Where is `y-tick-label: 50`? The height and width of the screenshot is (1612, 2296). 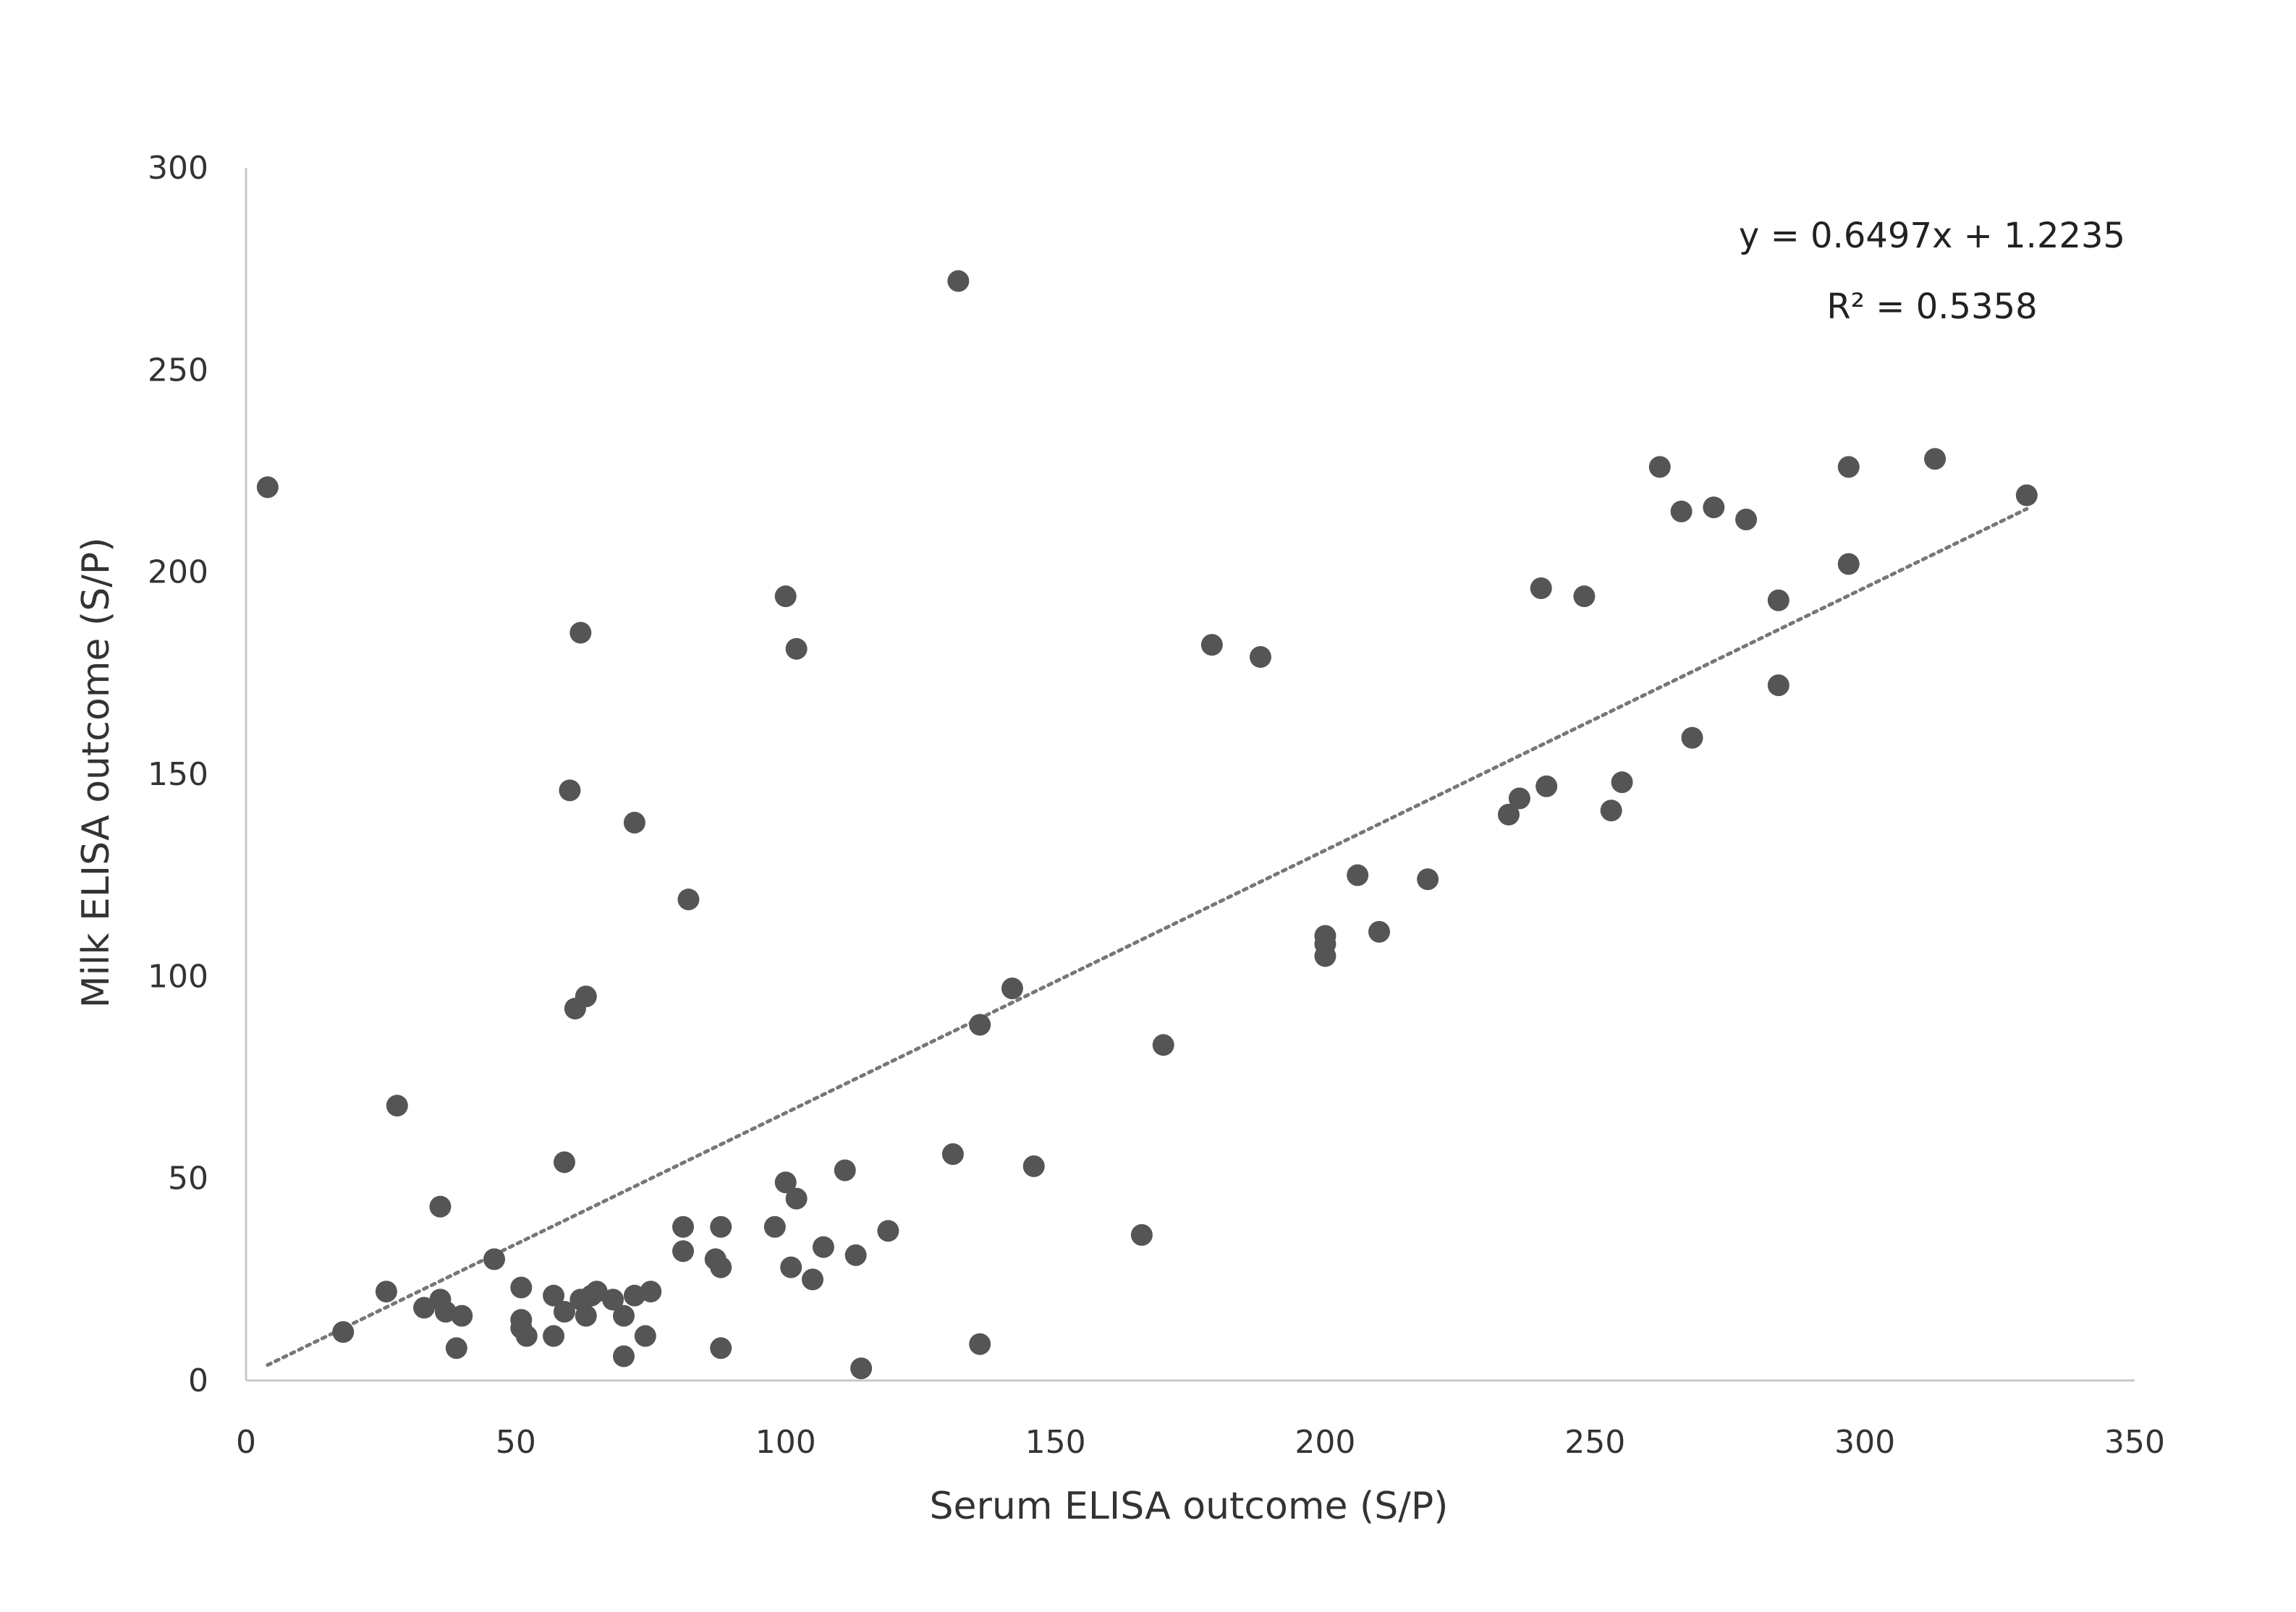 y-tick-label: 50 is located at coordinates (188, 1179).